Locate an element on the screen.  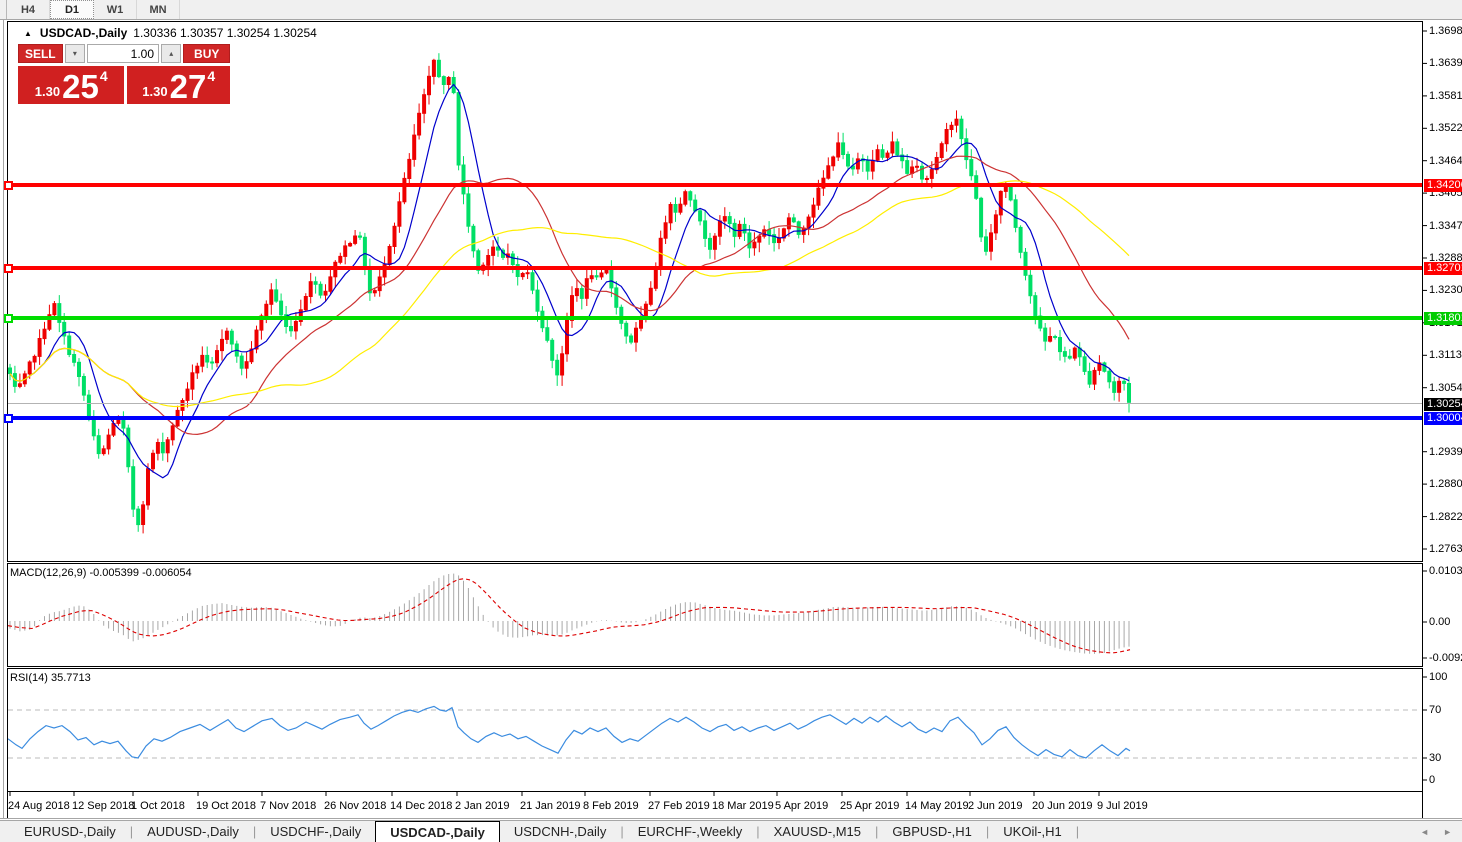
current-price-line-price-badge: 1.30254 is located at coordinates (1443, 404).